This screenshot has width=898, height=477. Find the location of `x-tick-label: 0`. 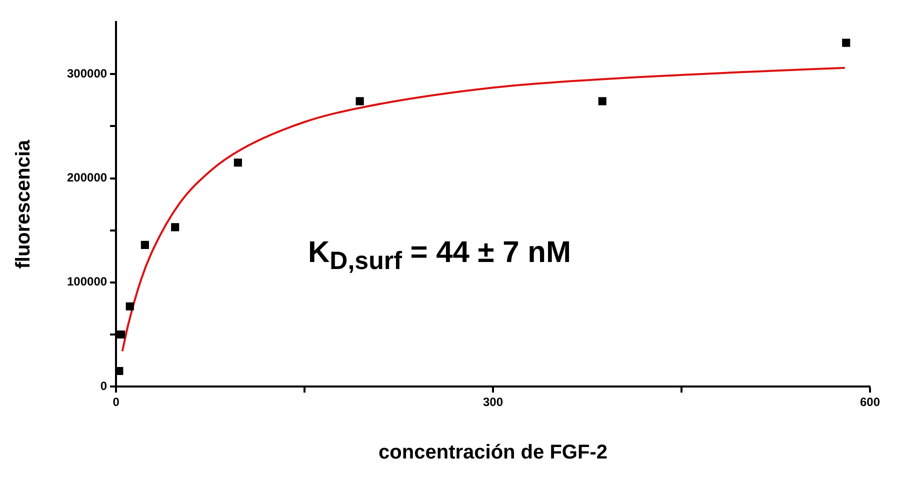

x-tick-label: 0 is located at coordinates (116, 402).